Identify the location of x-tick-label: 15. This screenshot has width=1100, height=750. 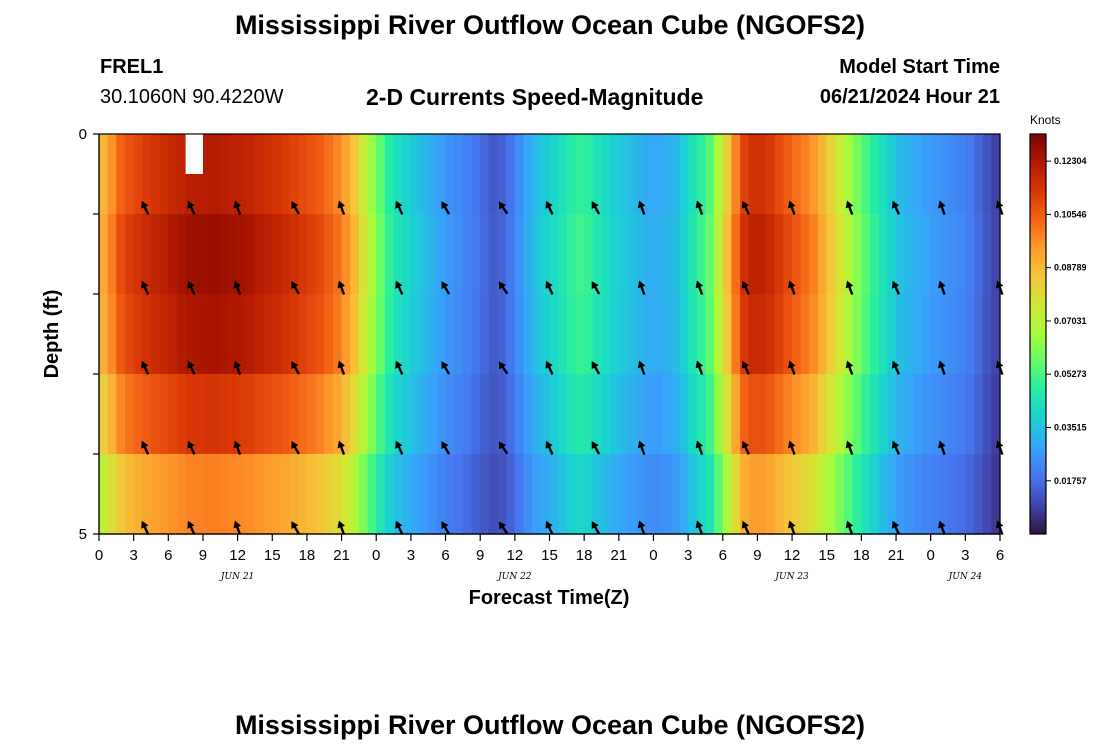
(549, 555).